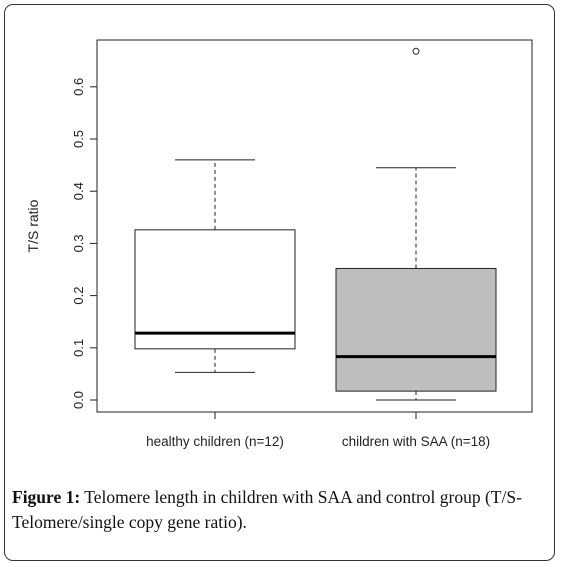  Describe the element at coordinates (416, 441) in the screenshot. I see `x-tick-label: children with SAA (n=18)` at that location.